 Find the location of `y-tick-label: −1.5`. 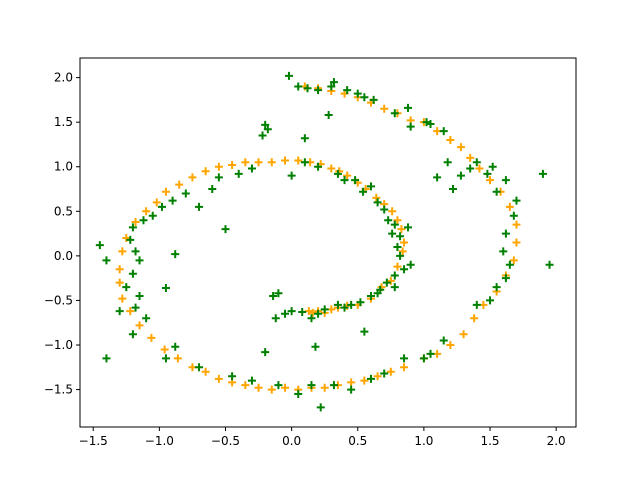

y-tick-label: −1.5 is located at coordinates (58, 390).